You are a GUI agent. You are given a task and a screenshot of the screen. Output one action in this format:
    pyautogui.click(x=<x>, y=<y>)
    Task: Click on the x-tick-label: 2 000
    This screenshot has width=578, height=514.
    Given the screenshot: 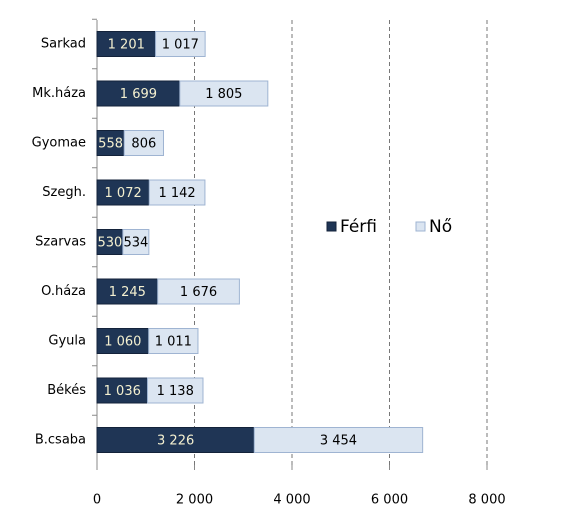 What is the action you would take?
    pyautogui.click(x=194, y=500)
    